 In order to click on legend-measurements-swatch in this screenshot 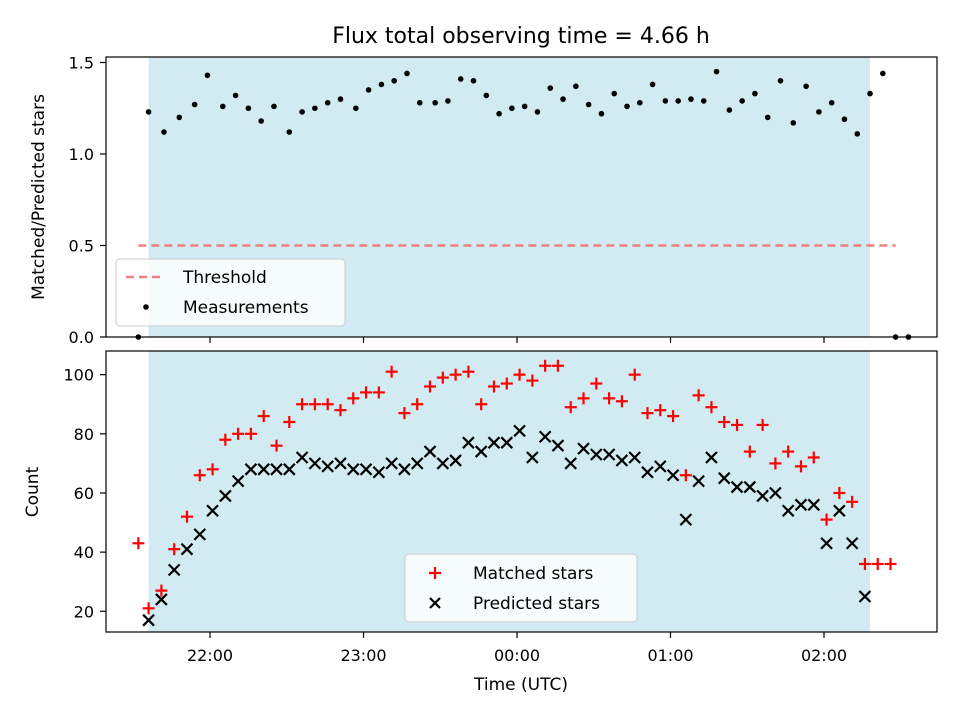, I will do `click(146, 307)`.